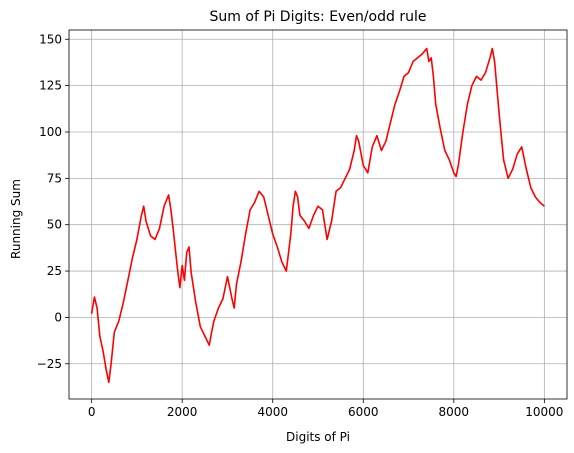 This screenshot has height=453, width=574. What do you see at coordinates (50, 39) in the screenshot?
I see `y-tick-label: 150` at bounding box center [50, 39].